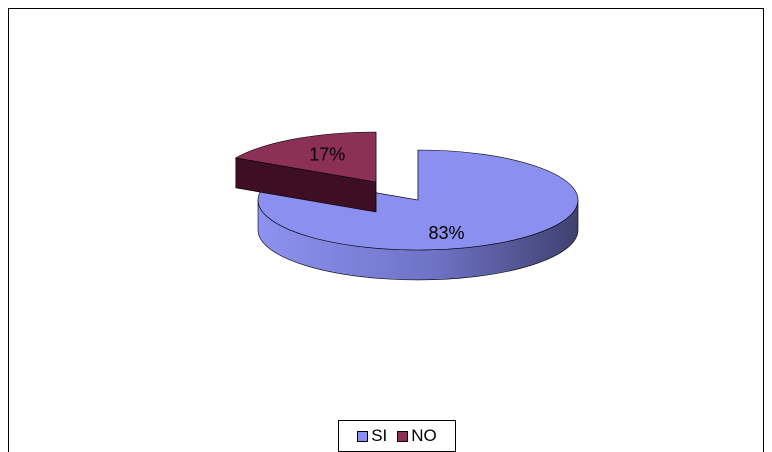 The width and height of the screenshot is (772, 452). Describe the element at coordinates (424, 435) in the screenshot. I see `legend-label-no: NO` at that location.